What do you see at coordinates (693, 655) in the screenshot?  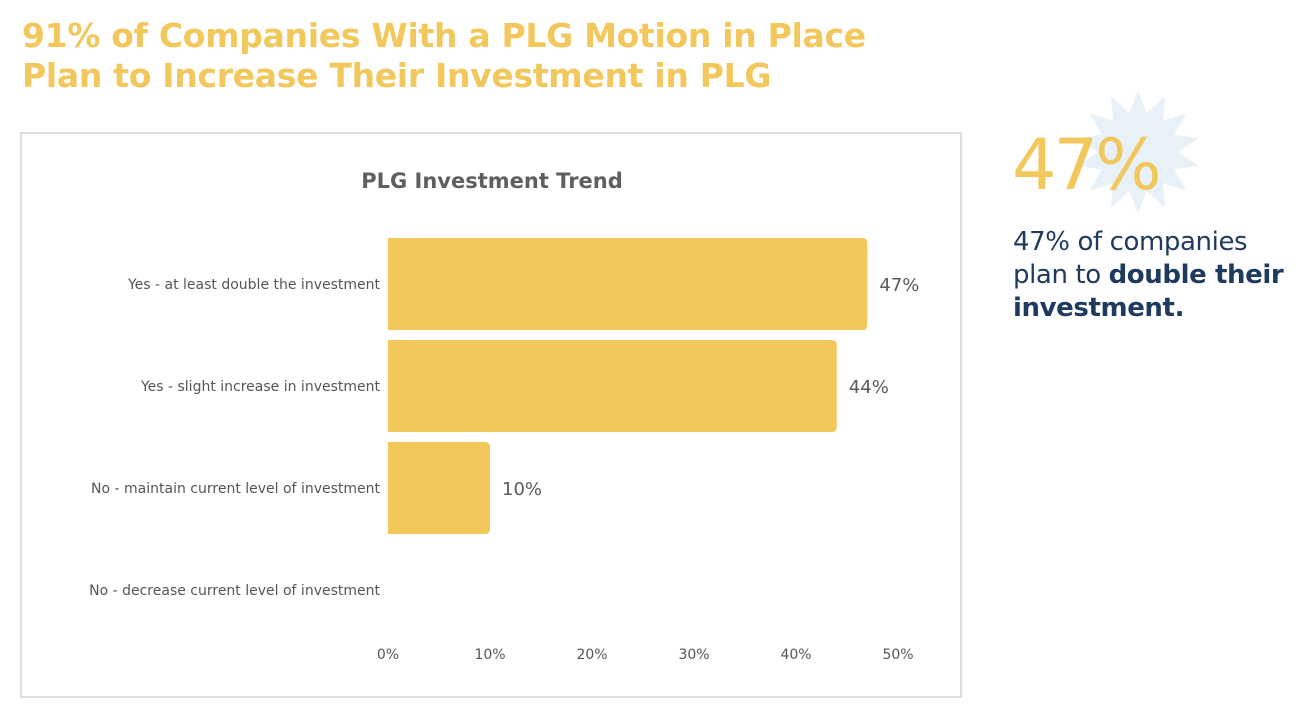 I see `x-tick-label: 30%` at bounding box center [693, 655].